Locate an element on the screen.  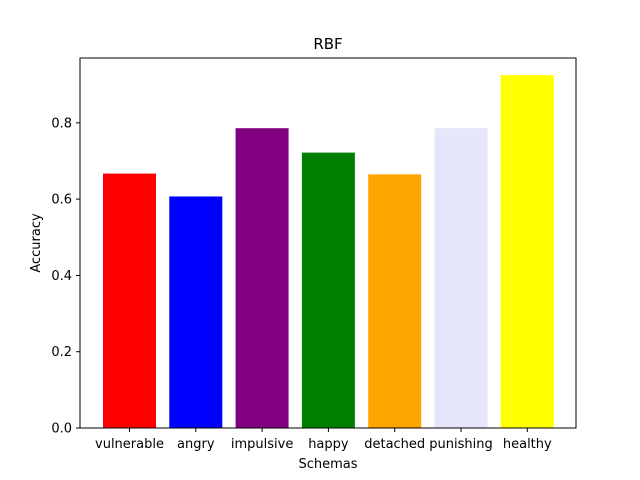
bar-angry is located at coordinates (196, 312).